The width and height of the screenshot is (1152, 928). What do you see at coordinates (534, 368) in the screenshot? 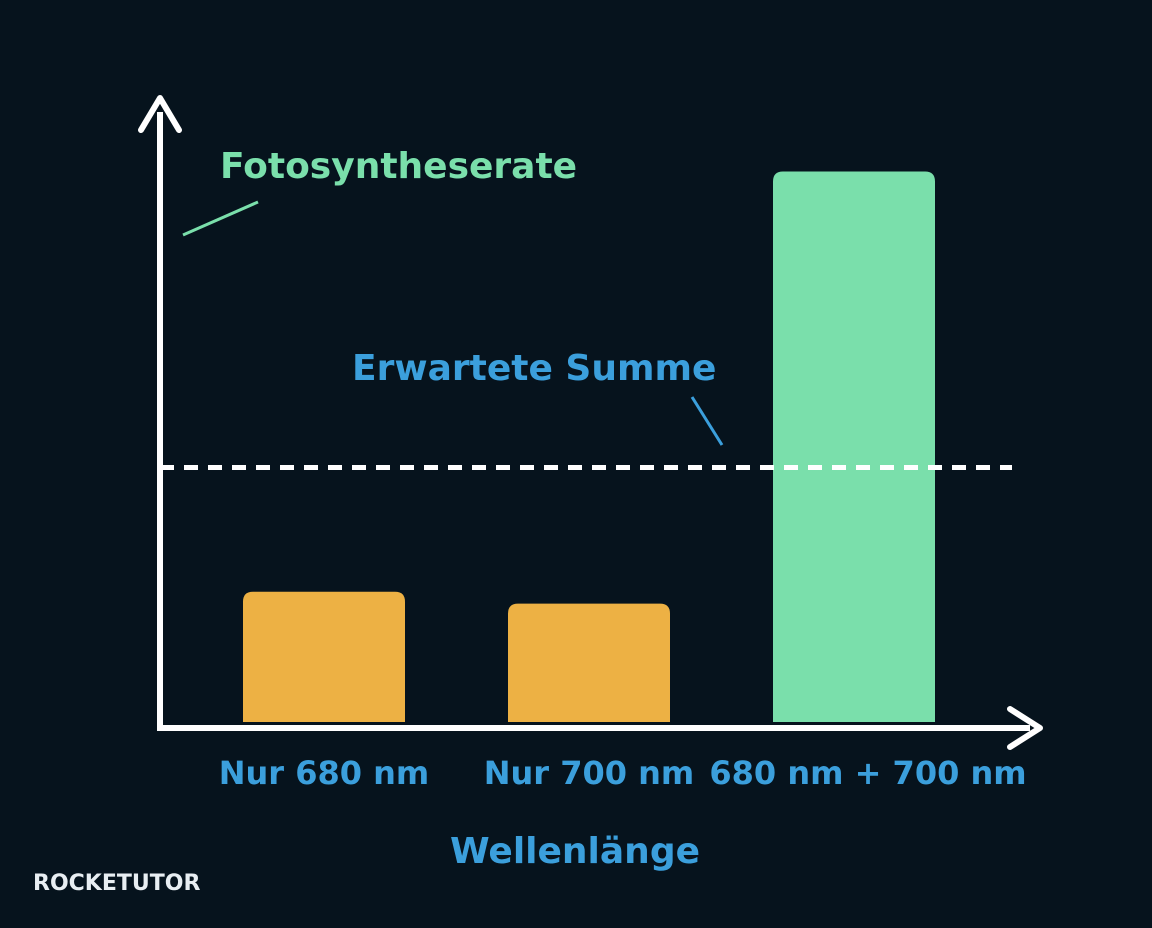
I see `reference-label: Erwartete Summe` at bounding box center [534, 368].